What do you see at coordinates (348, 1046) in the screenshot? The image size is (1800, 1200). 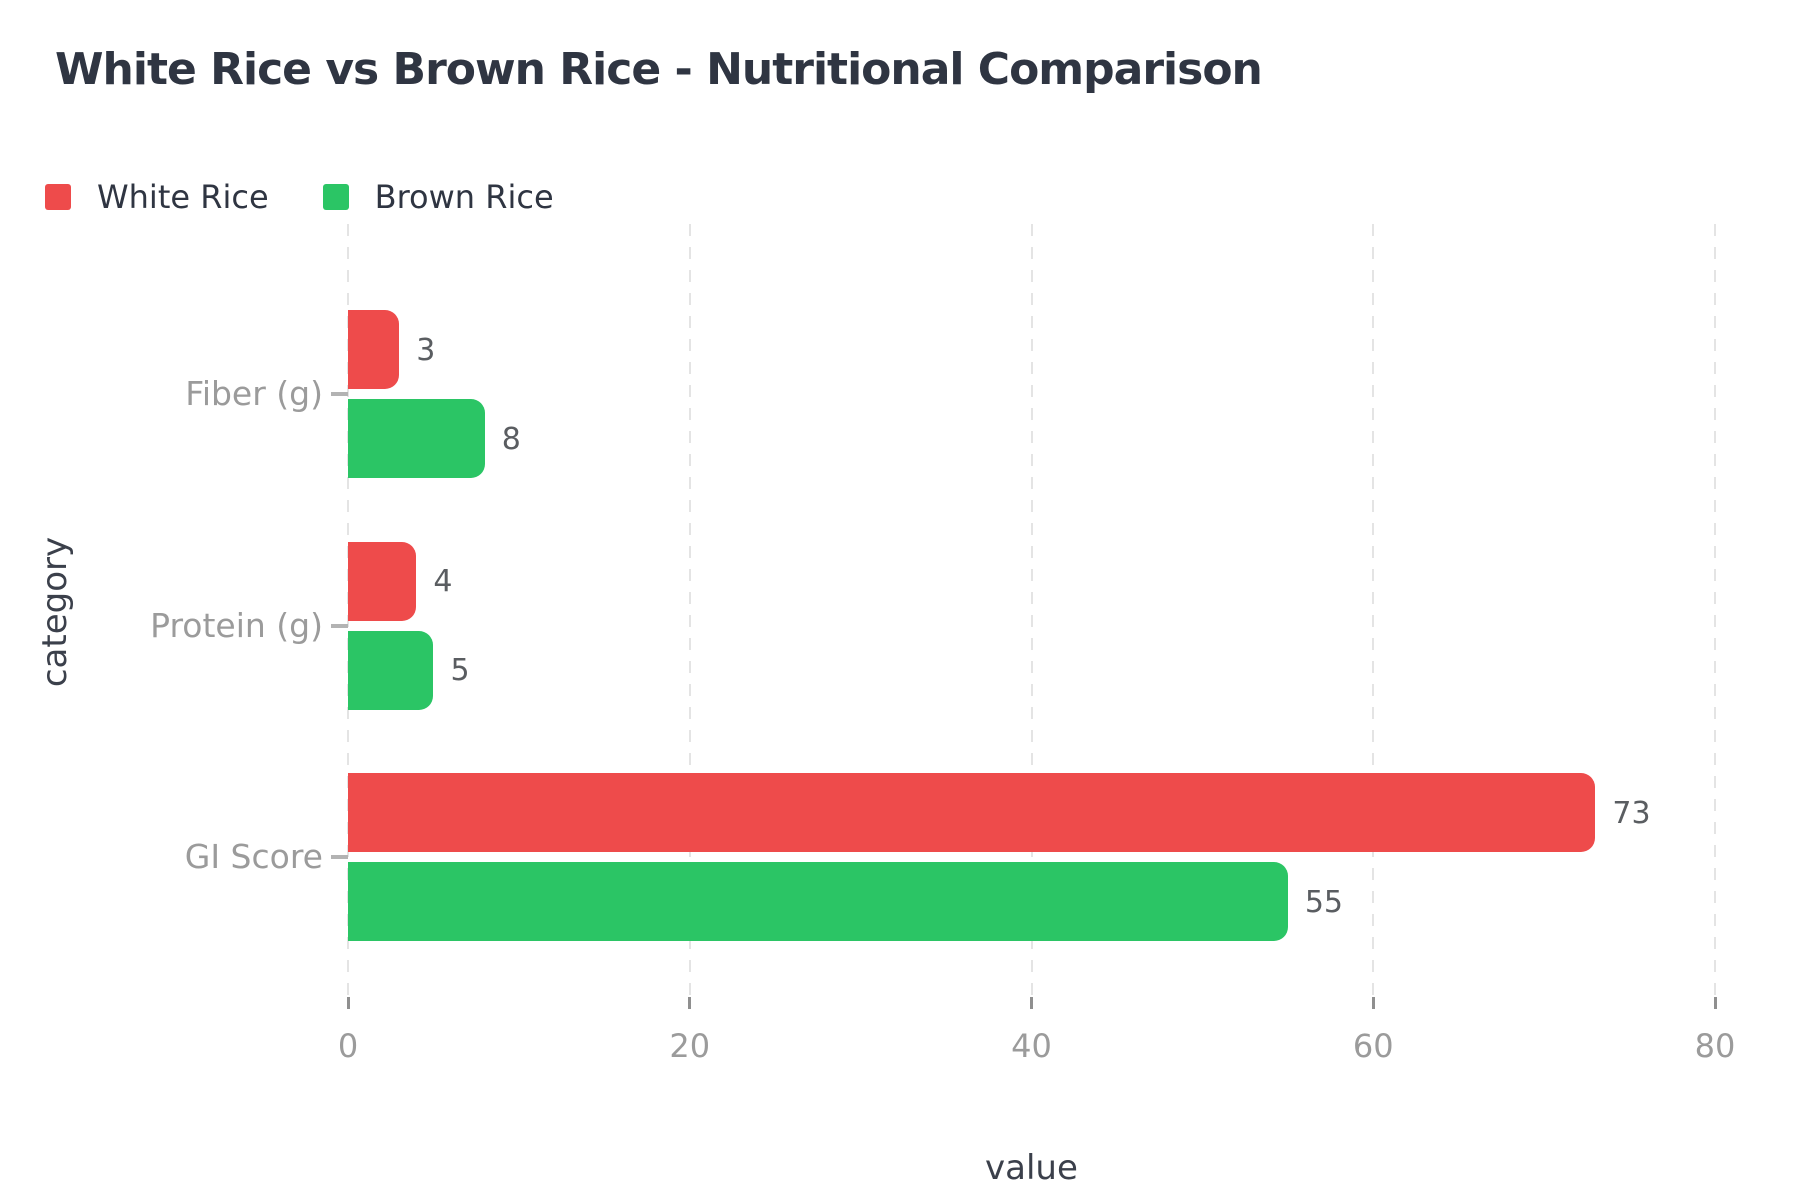 I see `x-tick-label-0: 0` at bounding box center [348, 1046].